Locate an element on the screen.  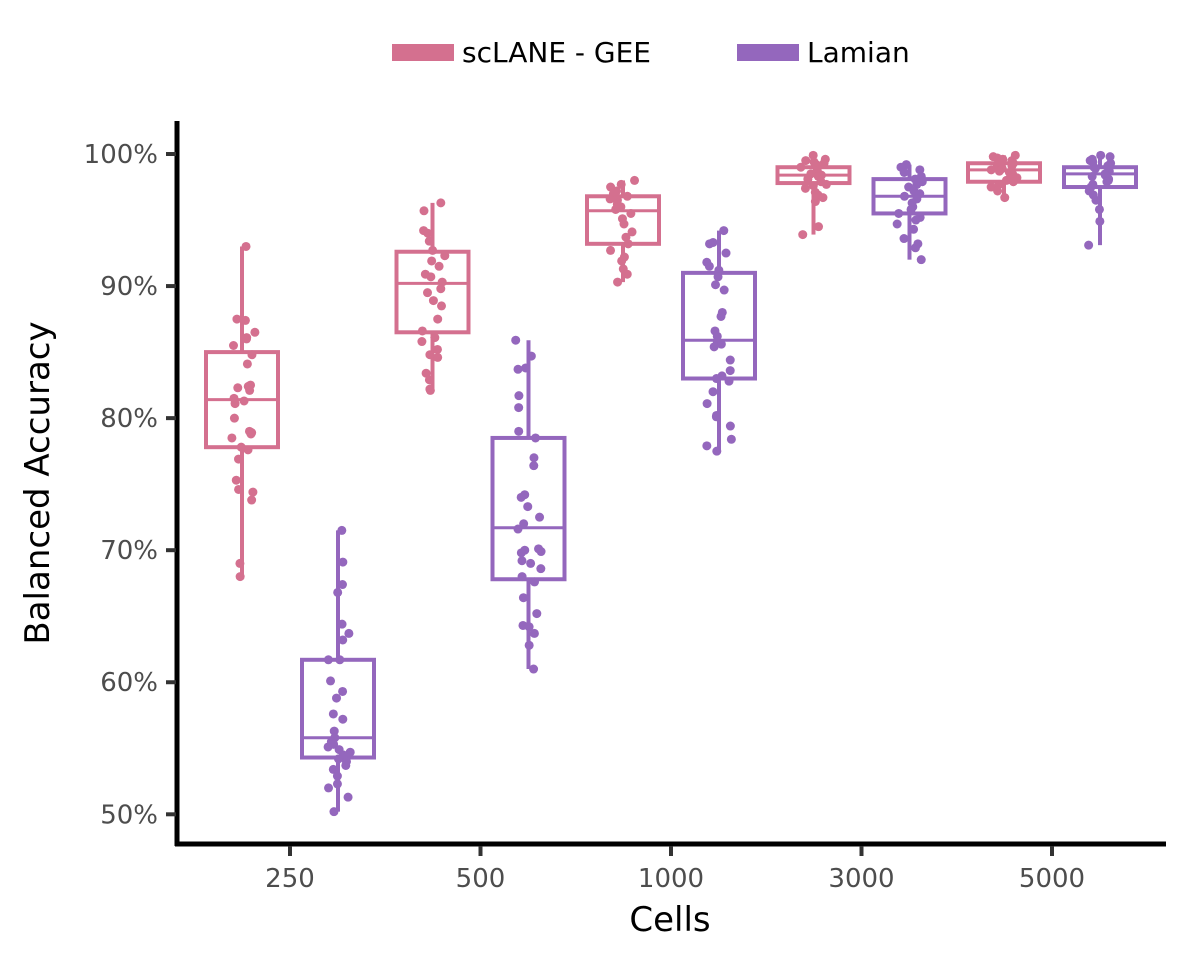
y-axis-title: Balanced Accuracy is located at coordinates (38, 482).